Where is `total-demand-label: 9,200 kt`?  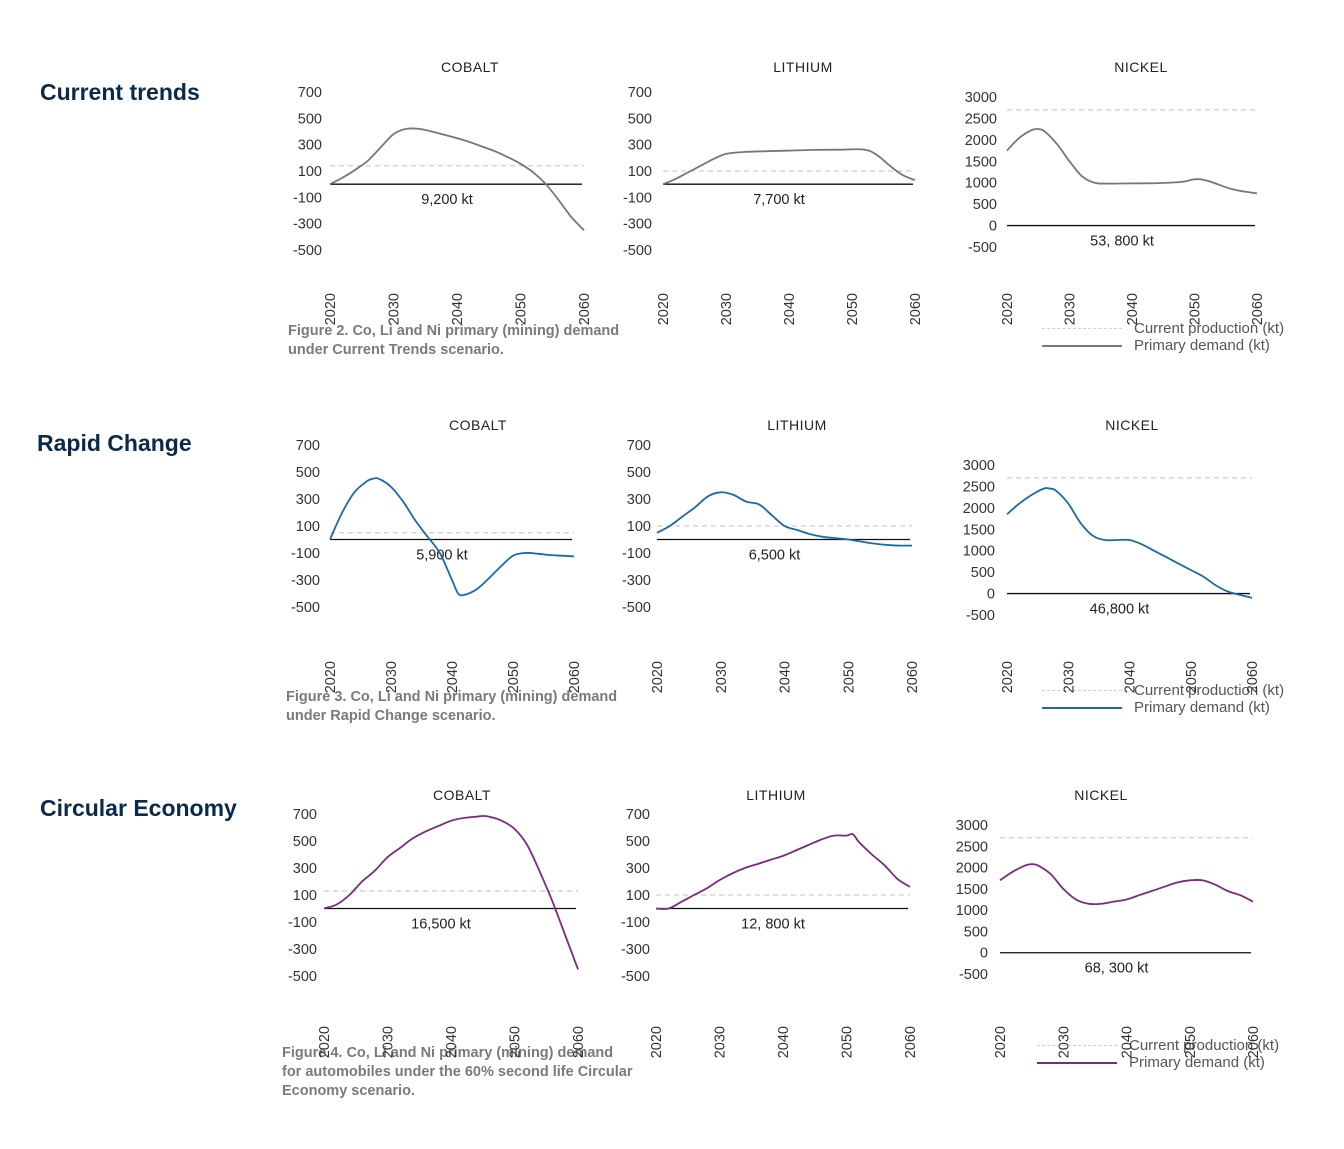 total-demand-label: 9,200 kt is located at coordinates (447, 200).